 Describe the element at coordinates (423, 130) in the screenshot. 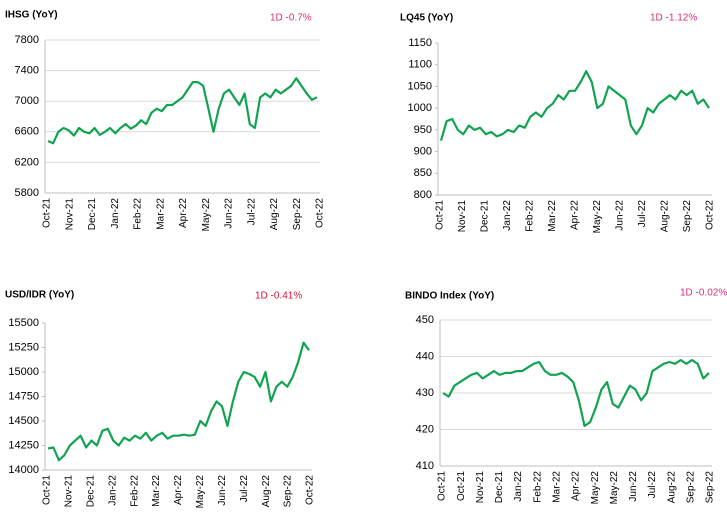

I see `y-tick-label: 950` at that location.